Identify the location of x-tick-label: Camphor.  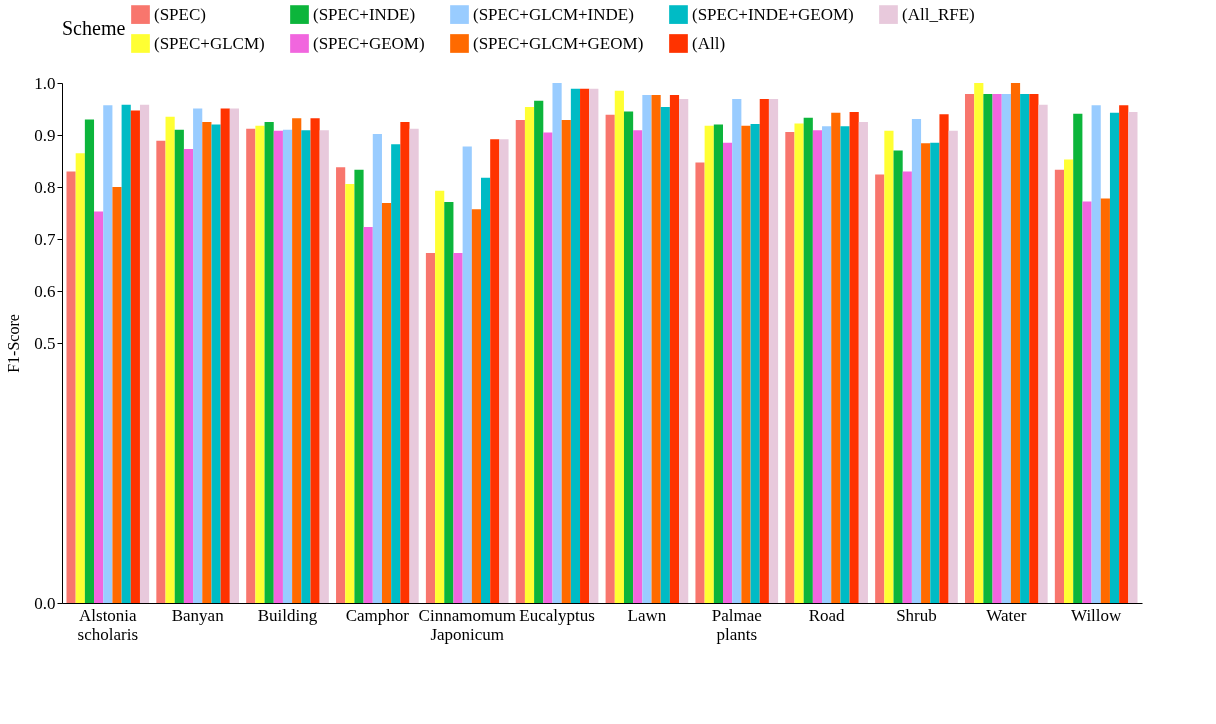
(377, 615).